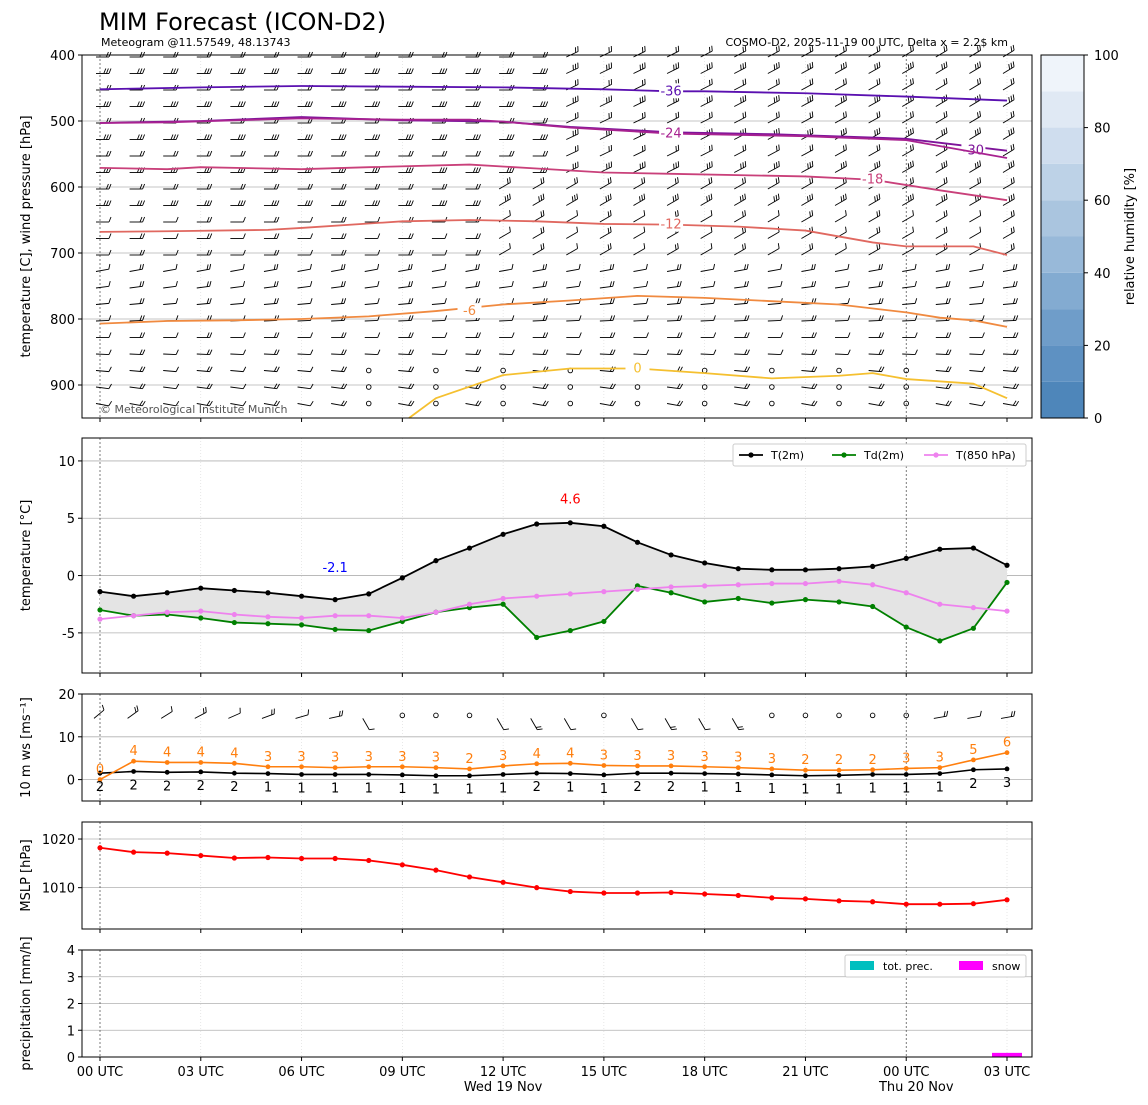 This screenshot has height=1105, width=1148. What do you see at coordinates (553, 581) in the screenshot?
I see `dewpoint-spread-area` at bounding box center [553, 581].